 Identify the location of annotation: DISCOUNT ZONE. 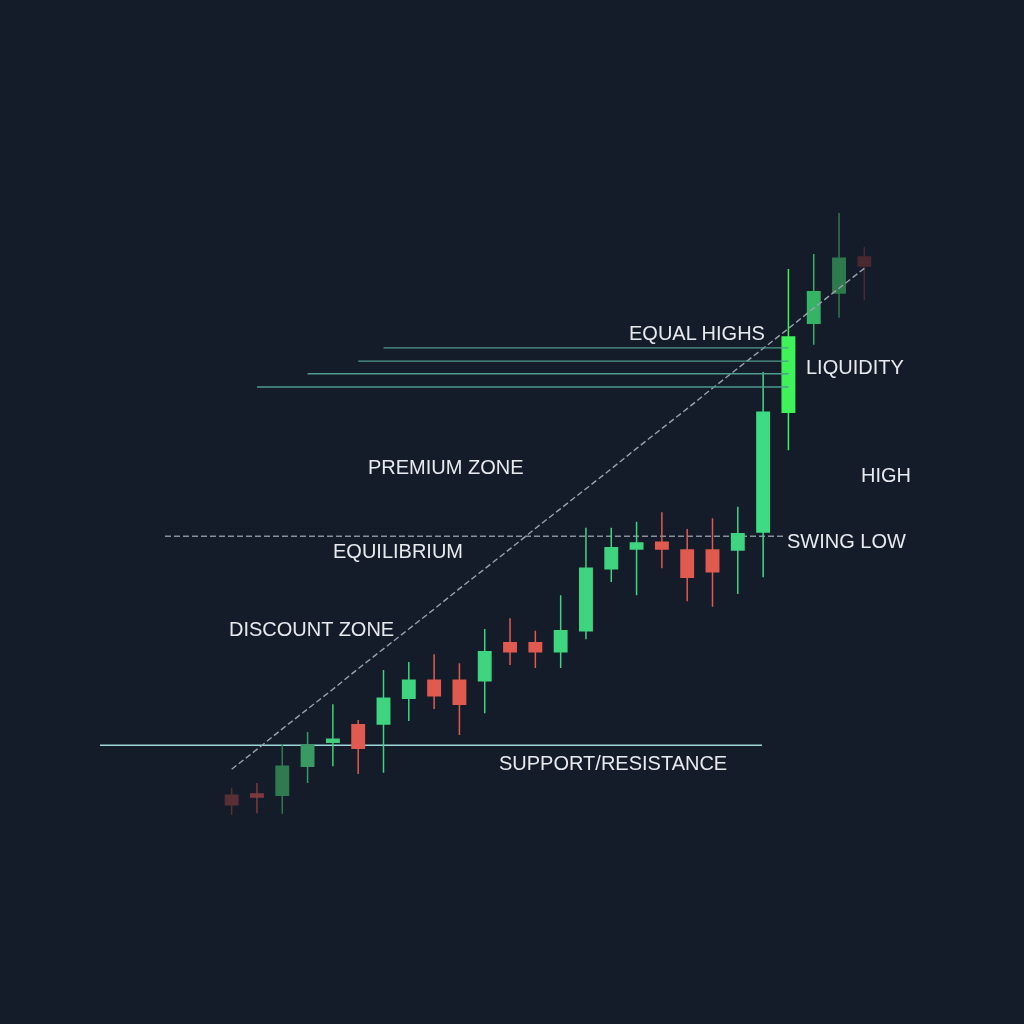
(312, 629).